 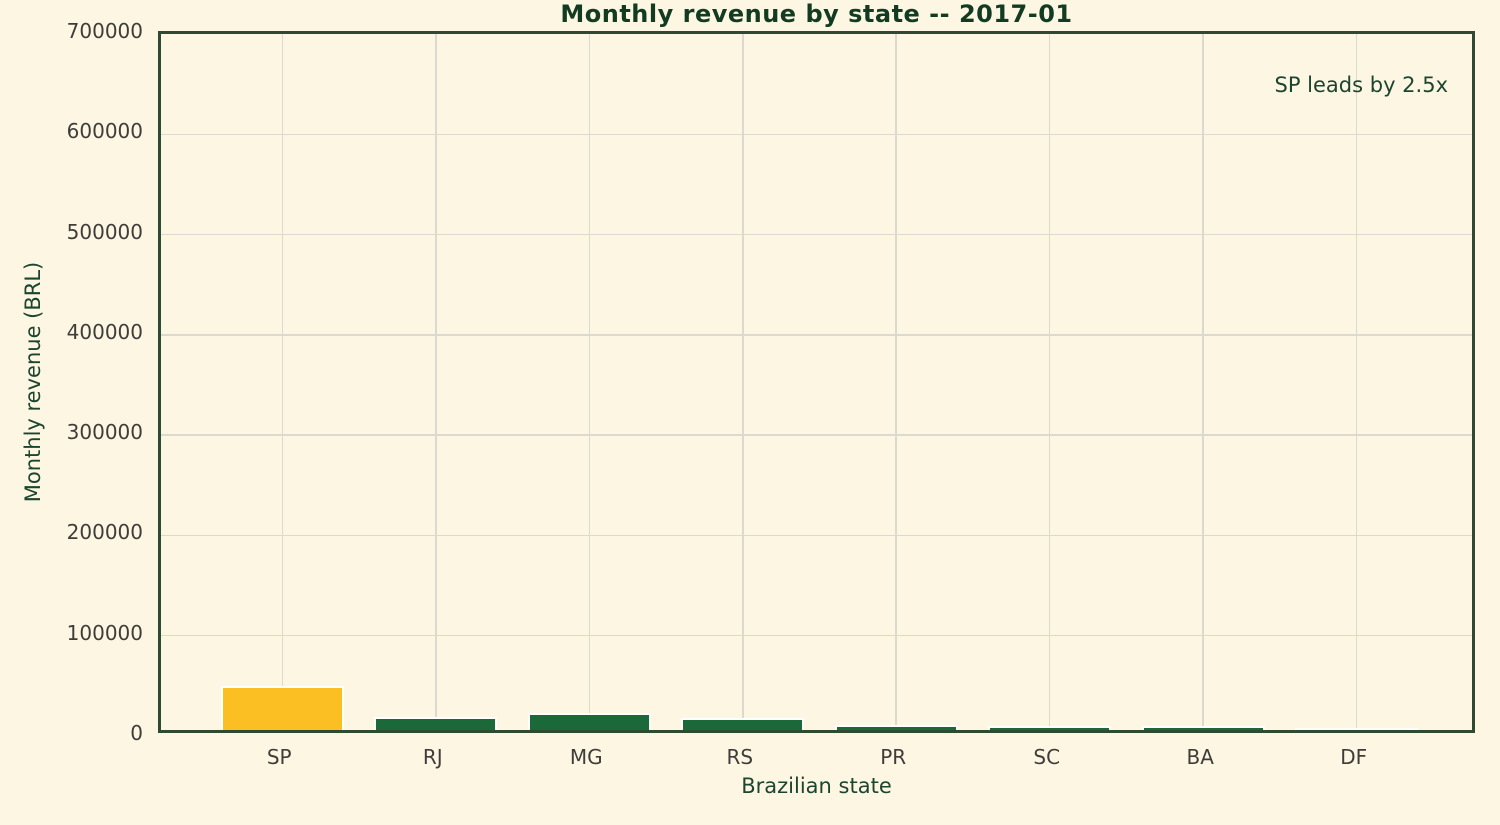 I want to click on y-tick-600000: 600000, so click(x=104, y=131).